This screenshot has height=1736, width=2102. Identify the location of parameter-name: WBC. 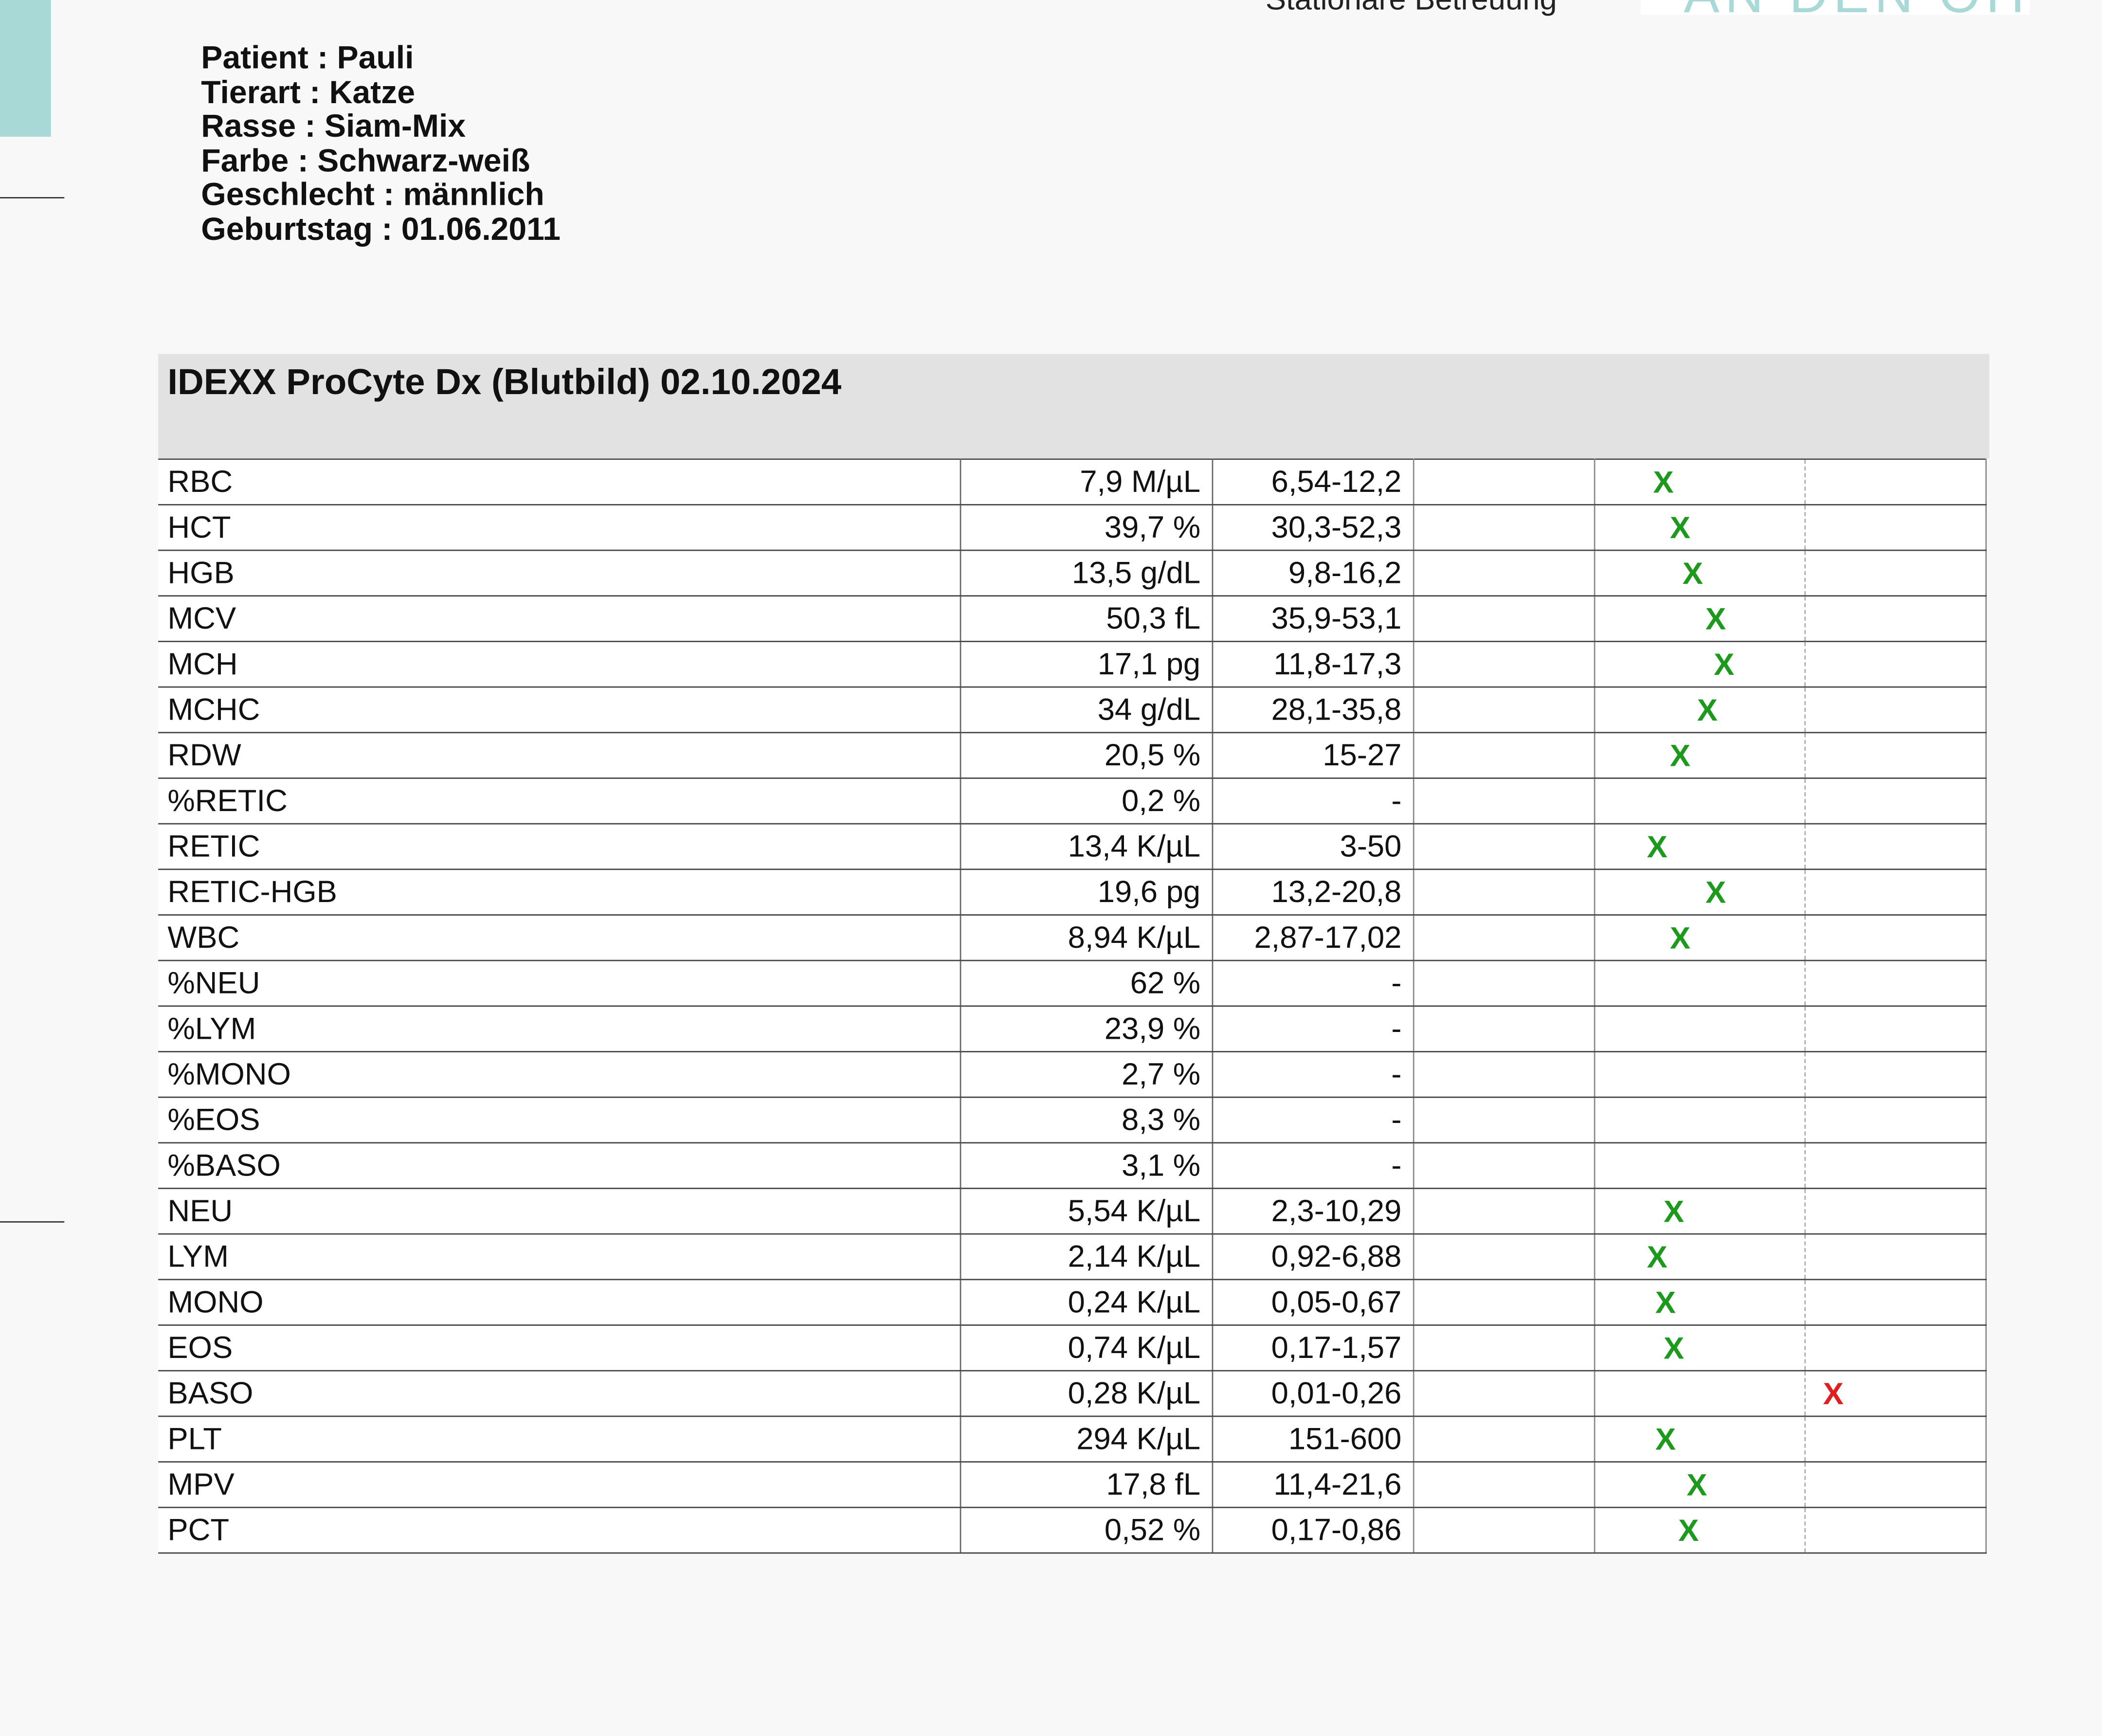
(559, 938).